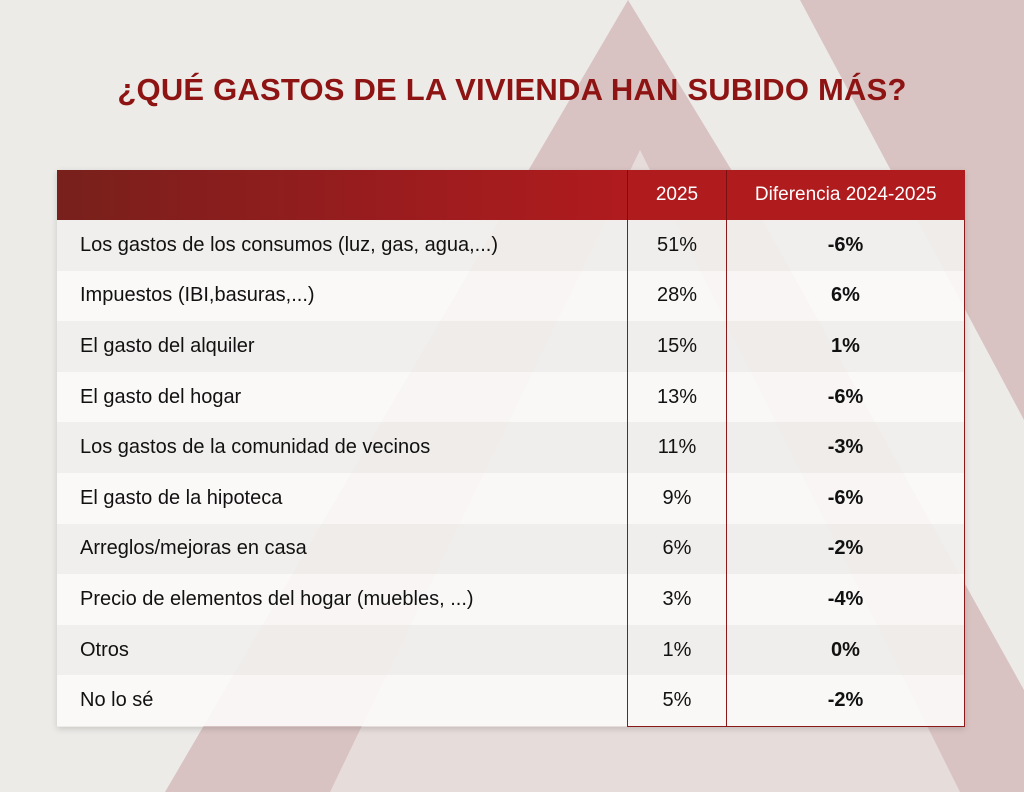  What do you see at coordinates (342, 549) in the screenshot?
I see `row-label: Arreglos/mejoras en casa` at bounding box center [342, 549].